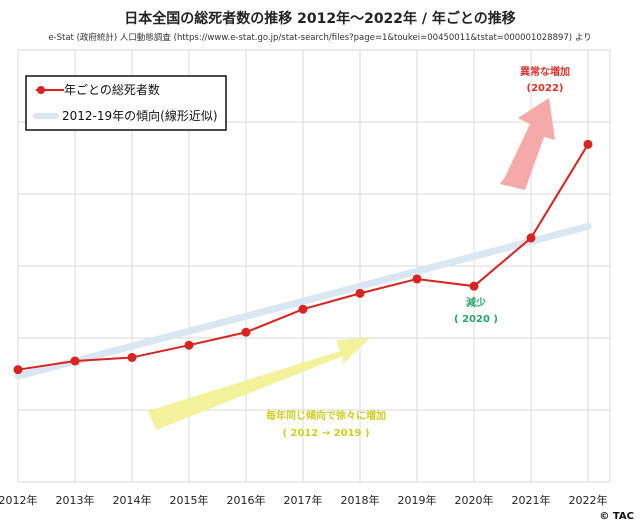  I want to click on legend-label-series: 年ごとの総死者数, so click(112, 89).